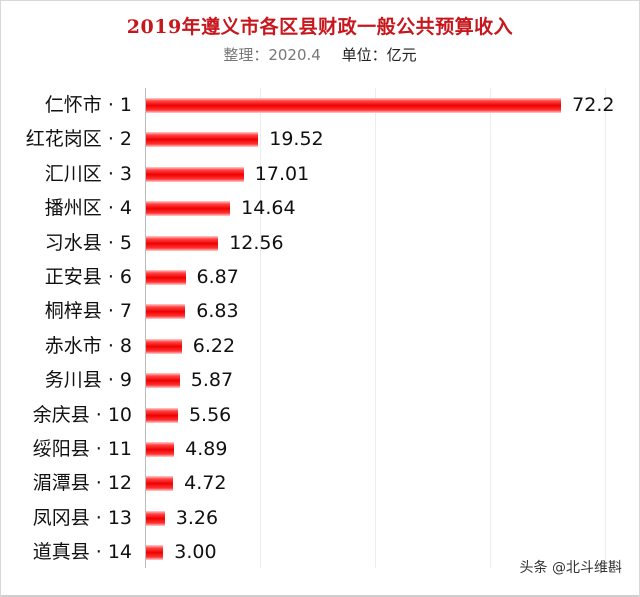 The image size is (640, 597). Describe the element at coordinates (88, 173) in the screenshot. I see `category-label: 汇川区 · 3` at that location.